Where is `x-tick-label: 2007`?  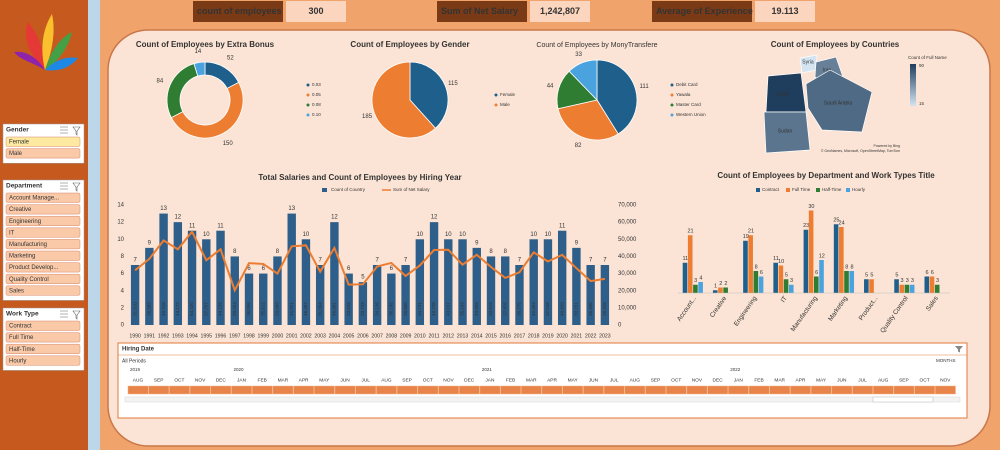
x-tick-label: 2007 is located at coordinates (377, 336).